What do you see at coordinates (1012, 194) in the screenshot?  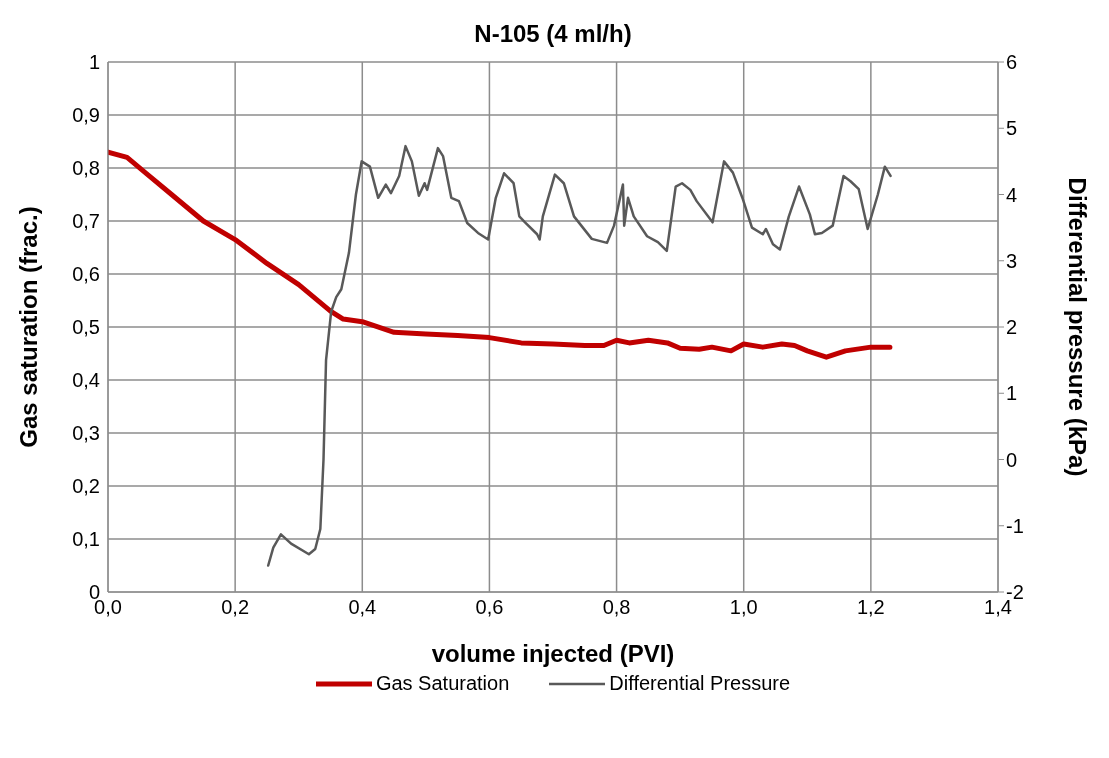 I see `y2-tick-label: 4` at bounding box center [1012, 194].